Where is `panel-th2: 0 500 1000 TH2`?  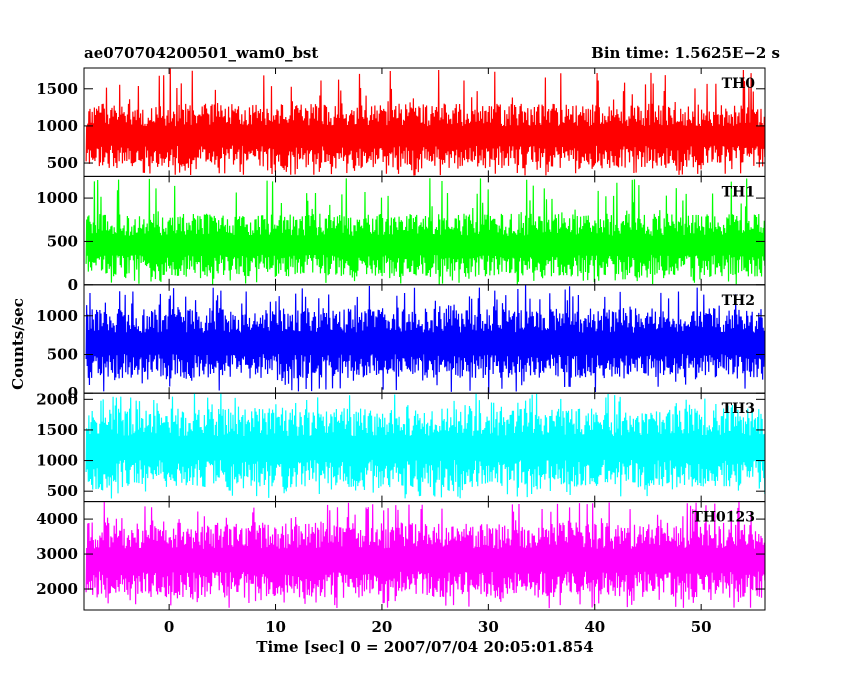 panel-th2: 0 500 1000 TH2 is located at coordinates (401, 343).